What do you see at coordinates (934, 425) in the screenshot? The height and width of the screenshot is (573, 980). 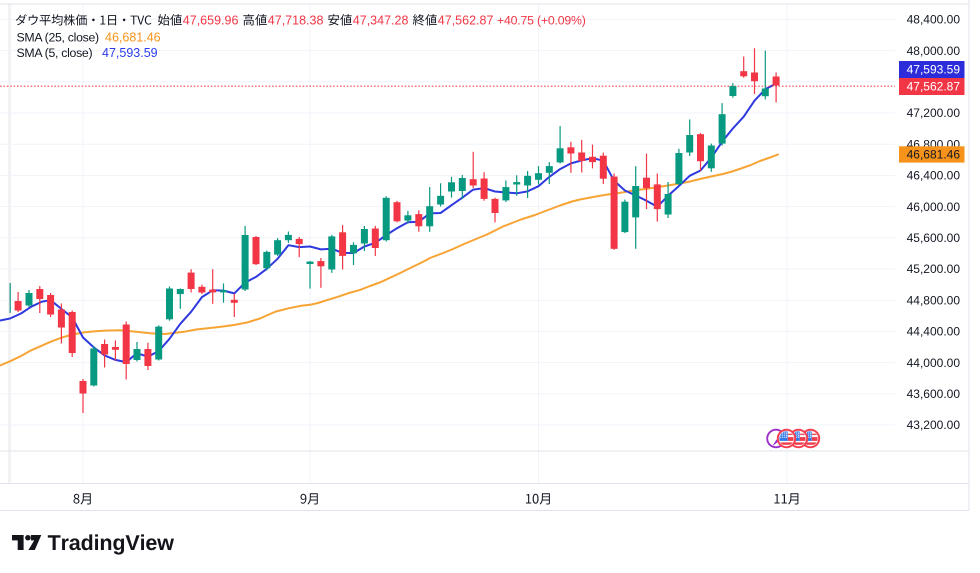 I see `svg-text: 43,200.00` at bounding box center [934, 425].